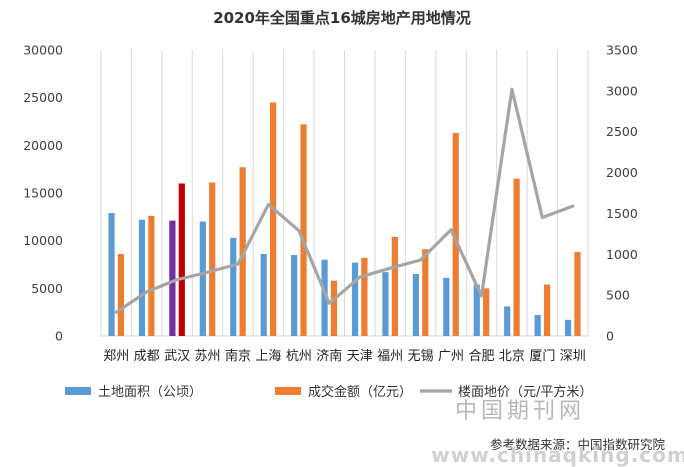 The width and height of the screenshot is (684, 467). What do you see at coordinates (421, 356) in the screenshot?
I see `category-label: 无锡` at bounding box center [421, 356].